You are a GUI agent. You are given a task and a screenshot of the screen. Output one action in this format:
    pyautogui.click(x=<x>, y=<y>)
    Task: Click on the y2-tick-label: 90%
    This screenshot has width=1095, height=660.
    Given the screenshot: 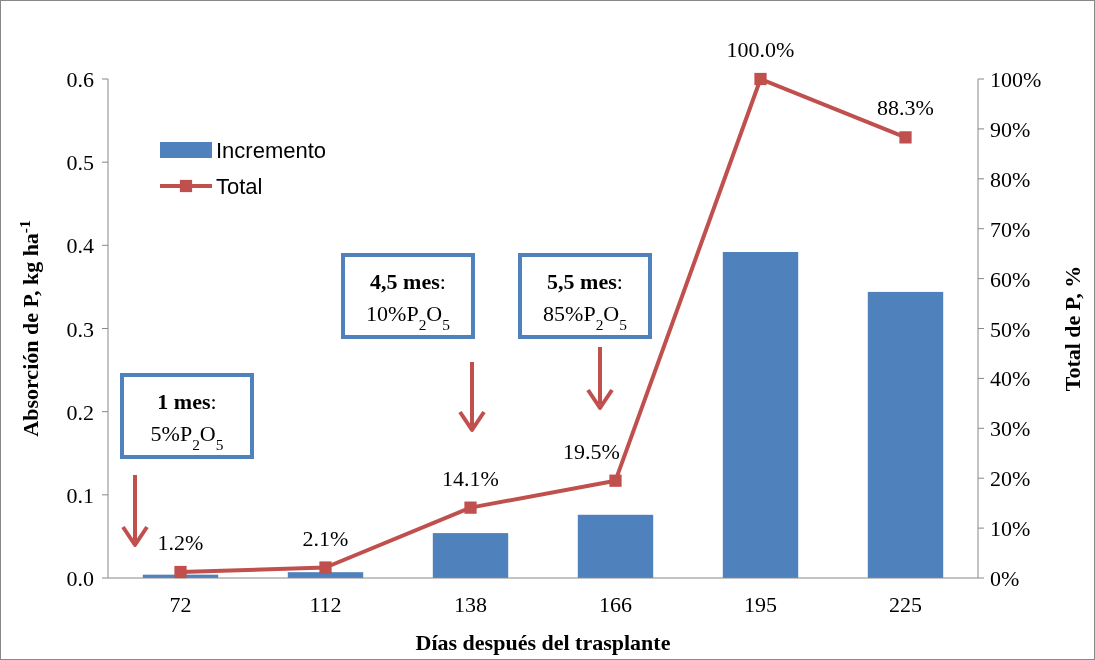 What is the action you would take?
    pyautogui.click(x=1010, y=129)
    